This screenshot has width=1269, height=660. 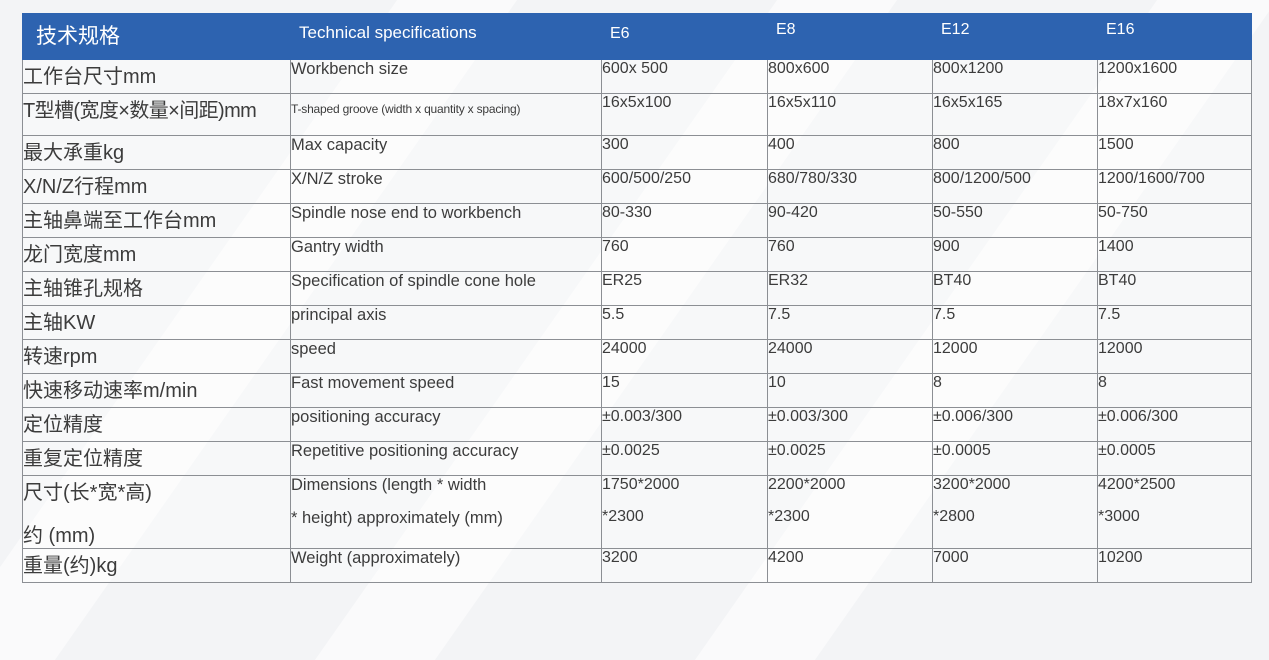 What do you see at coordinates (1015, 76) in the screenshot?
I see `value-e12: 800x1200` at bounding box center [1015, 76].